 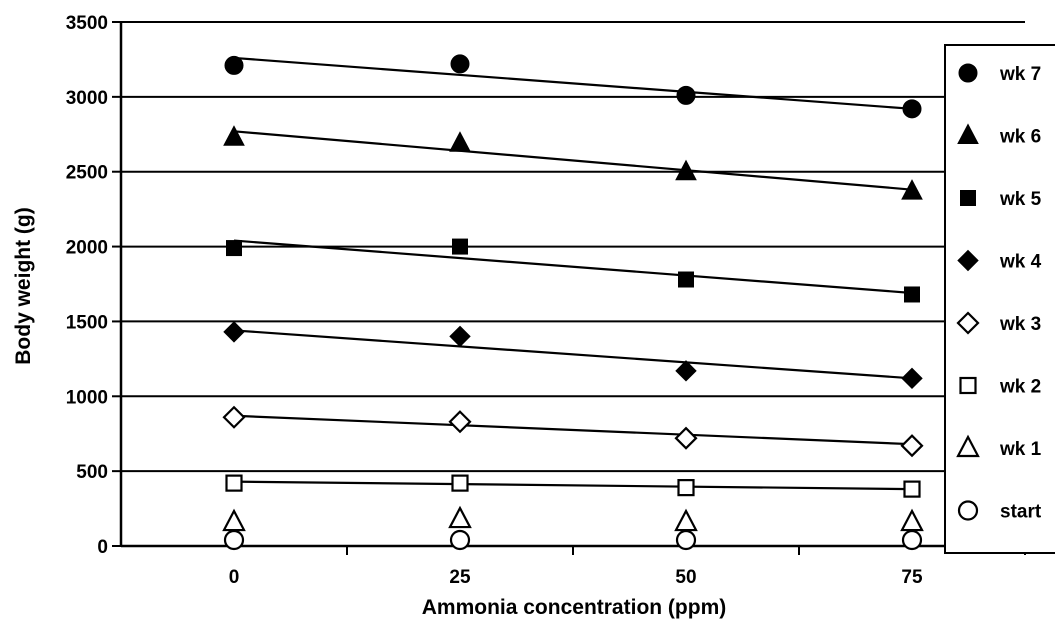 What do you see at coordinates (87, 98) in the screenshot?
I see `y-tick-label-3000: 3000` at bounding box center [87, 98].